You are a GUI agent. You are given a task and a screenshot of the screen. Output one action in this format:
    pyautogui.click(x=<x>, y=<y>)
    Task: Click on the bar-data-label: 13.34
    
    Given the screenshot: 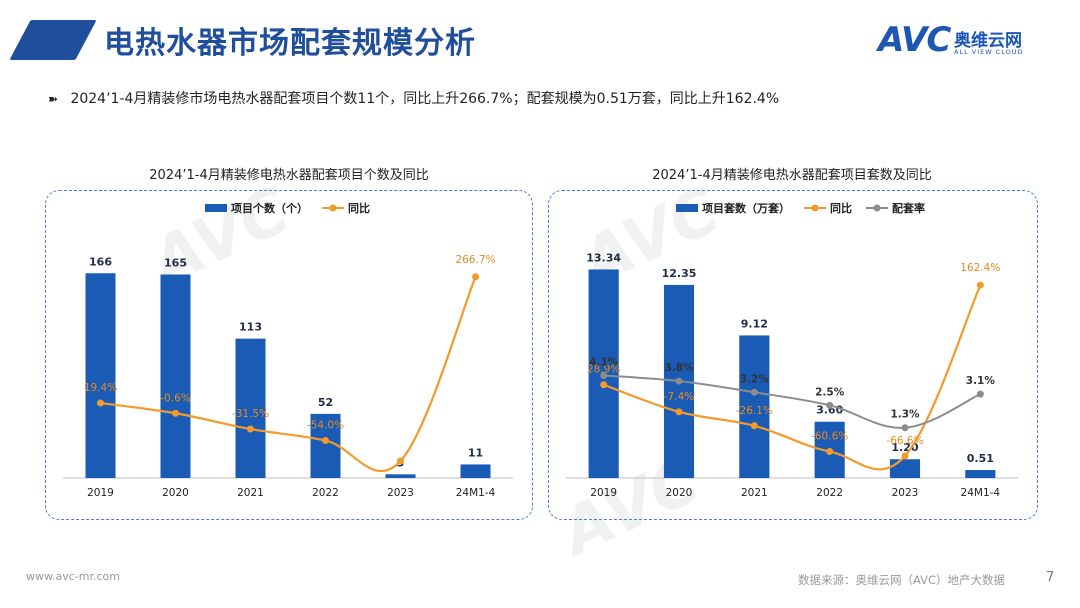 What is the action you would take?
    pyautogui.click(x=603, y=257)
    